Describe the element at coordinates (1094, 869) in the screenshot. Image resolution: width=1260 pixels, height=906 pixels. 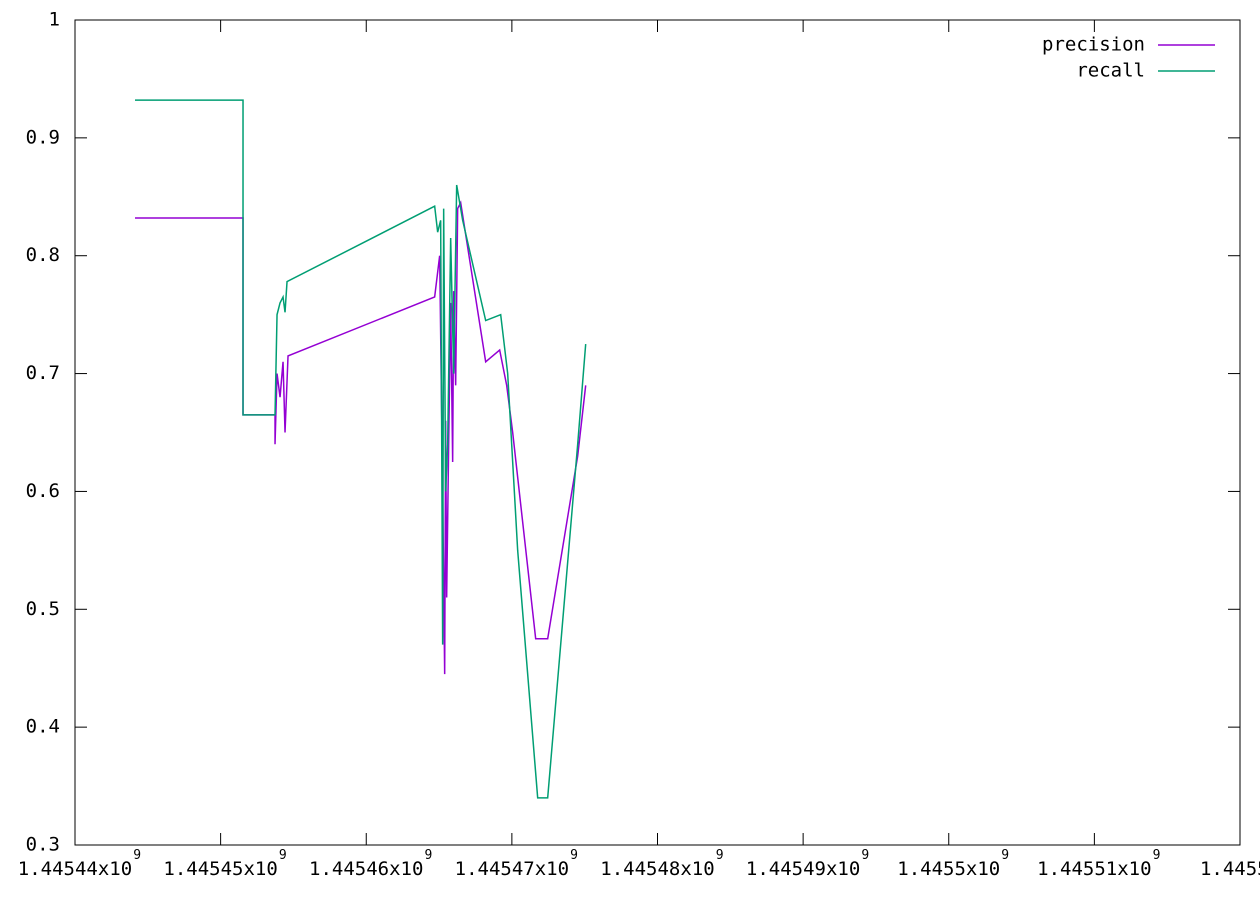
I see `x-tick-label: 1.44551x10` at that location.